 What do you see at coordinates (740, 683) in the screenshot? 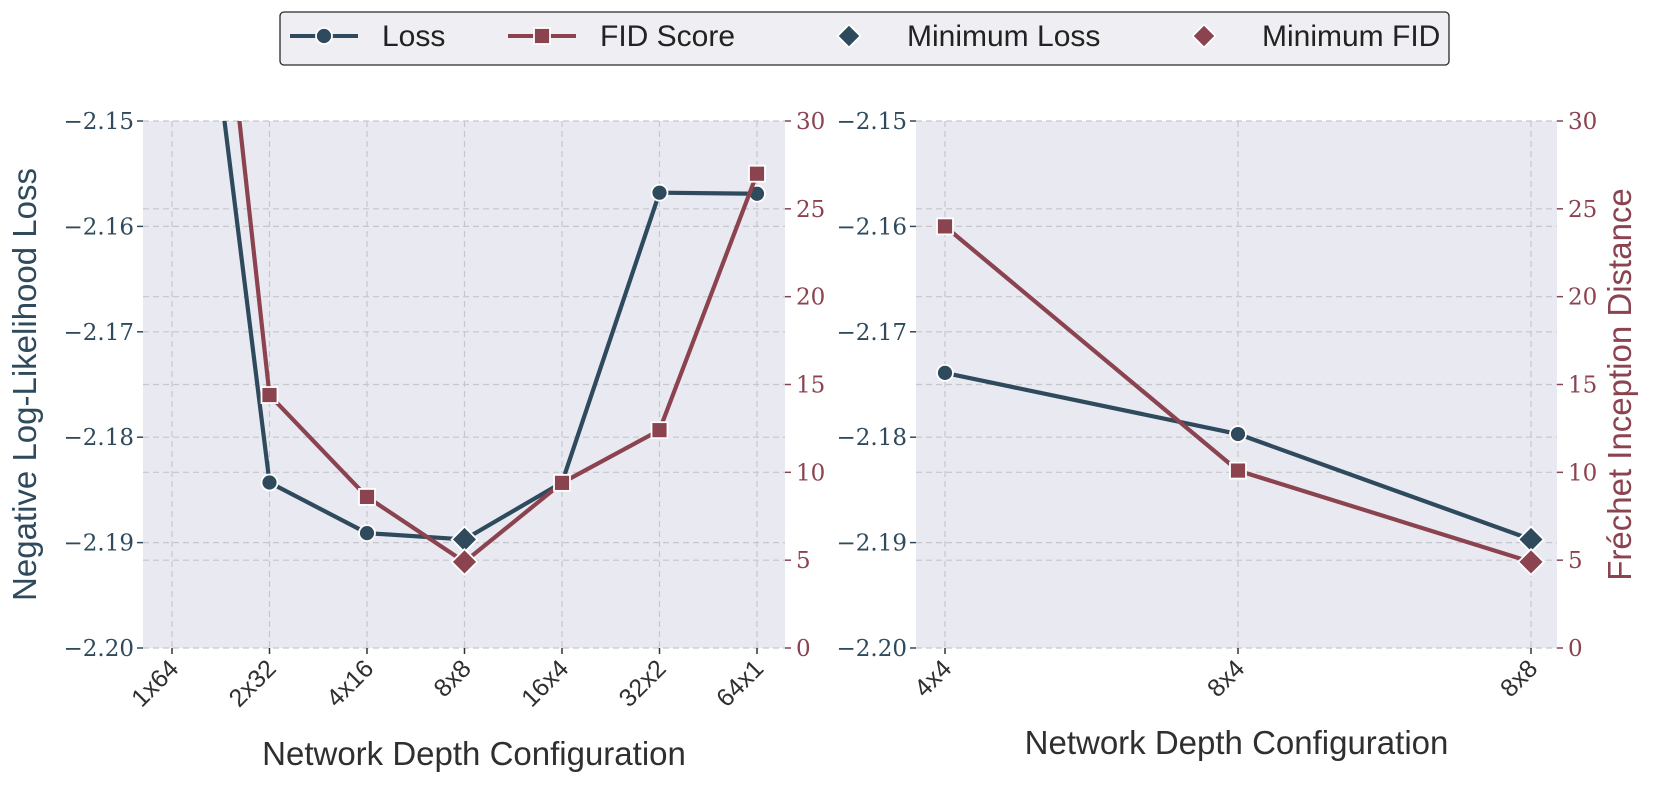
I see `x-tick-label: 64x1` at bounding box center [740, 683].